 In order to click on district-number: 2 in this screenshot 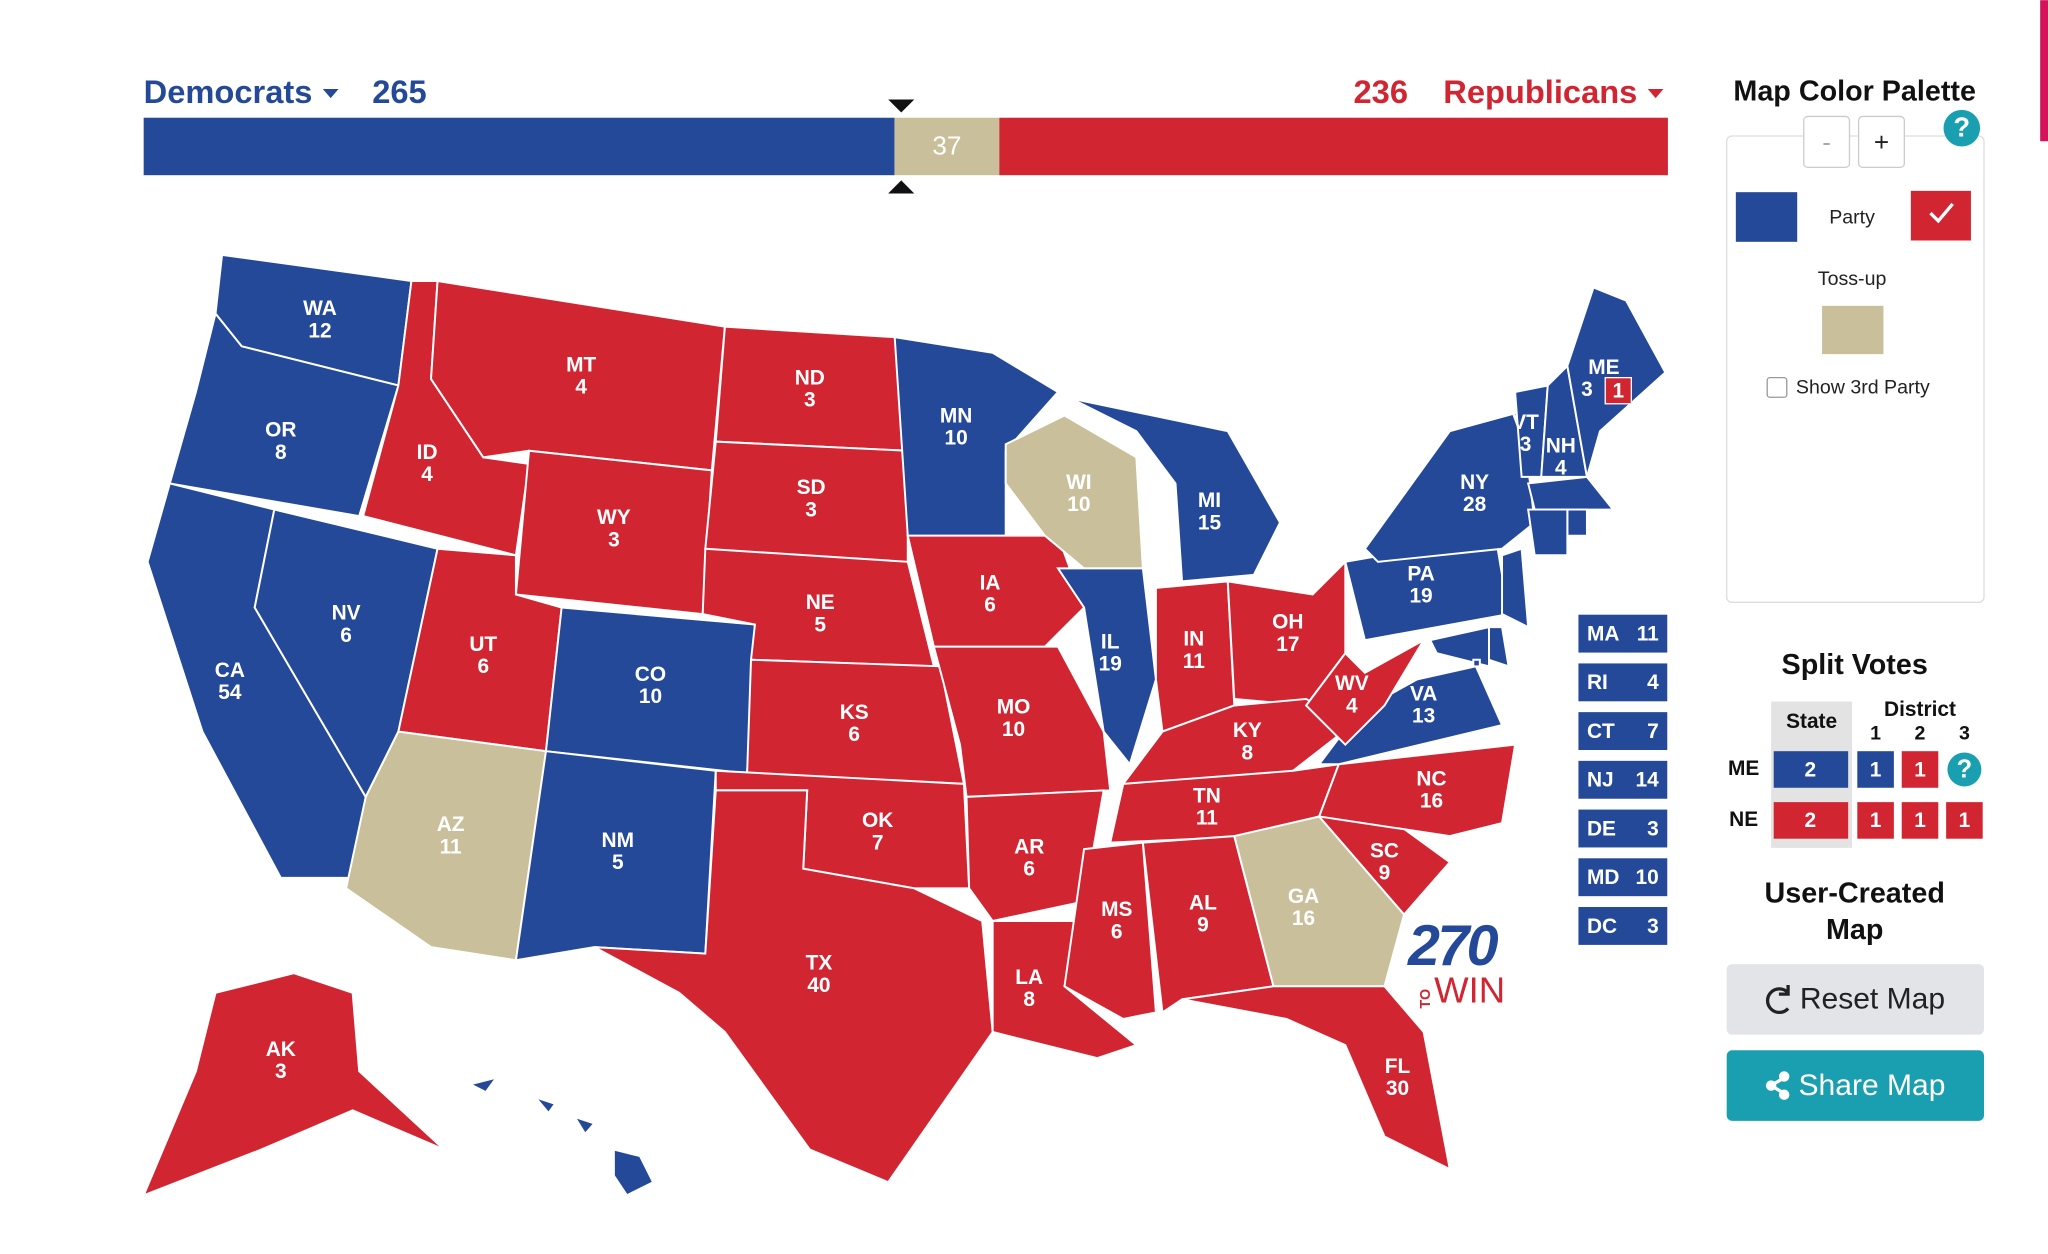, I will do `click(1920, 733)`.